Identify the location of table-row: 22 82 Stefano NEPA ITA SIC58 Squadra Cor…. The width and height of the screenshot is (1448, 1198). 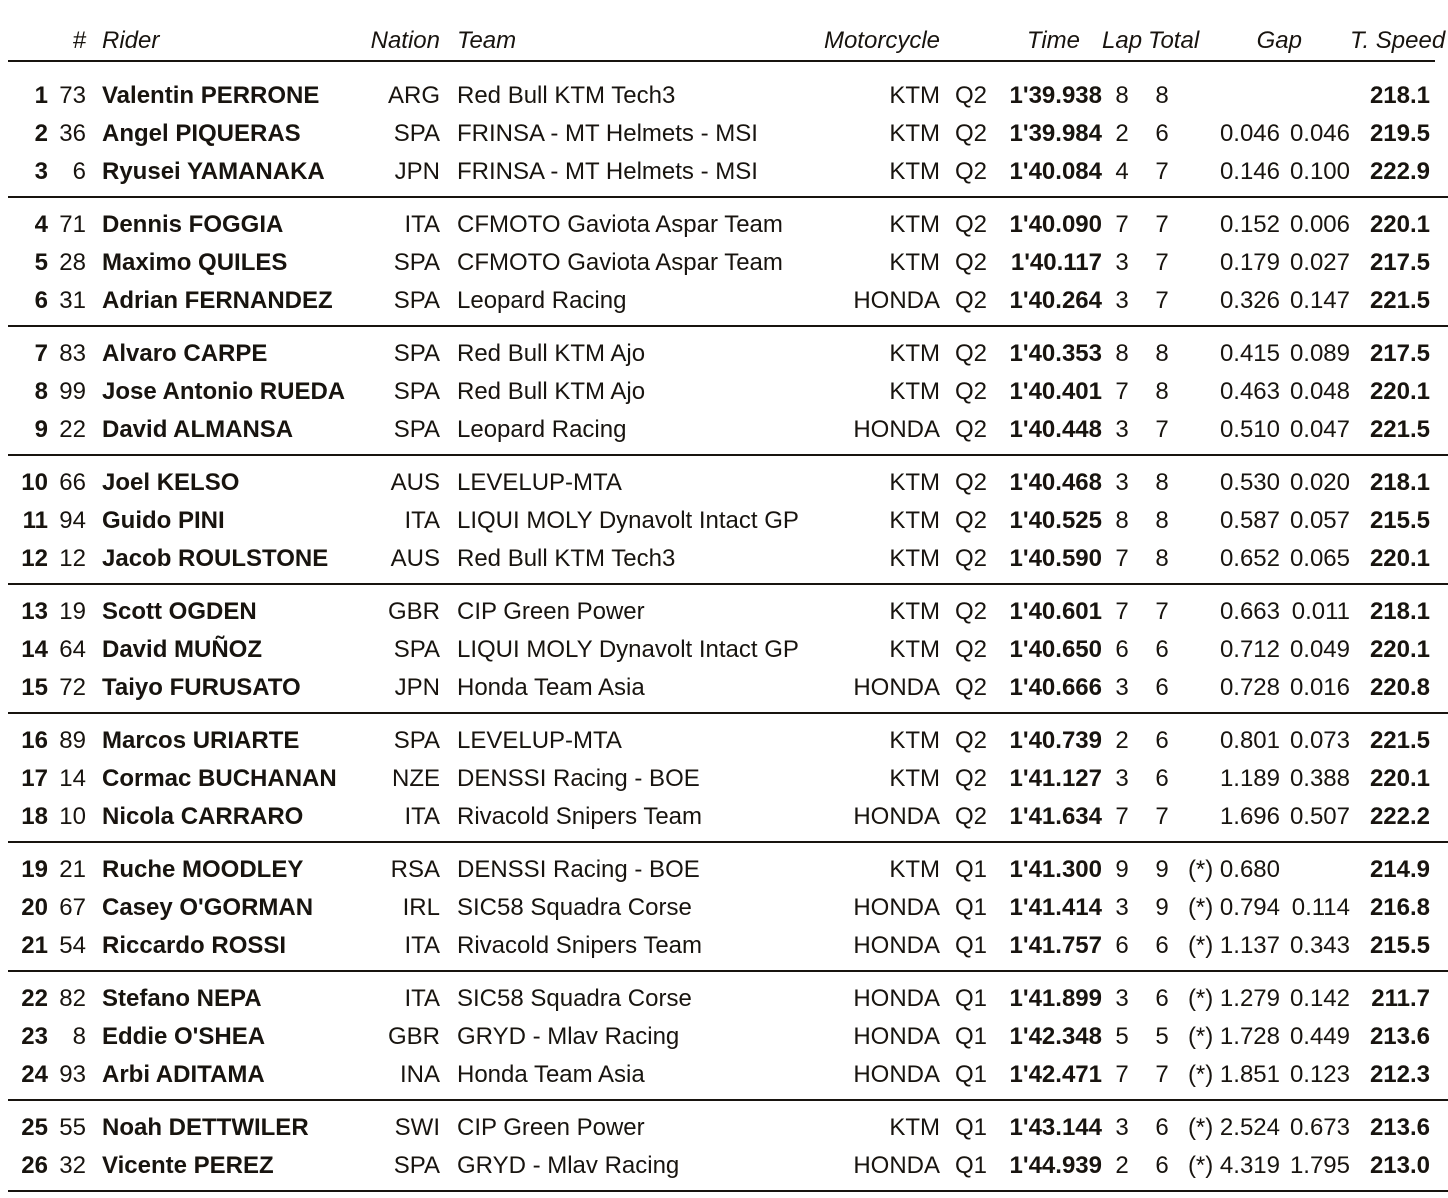
(721, 999).